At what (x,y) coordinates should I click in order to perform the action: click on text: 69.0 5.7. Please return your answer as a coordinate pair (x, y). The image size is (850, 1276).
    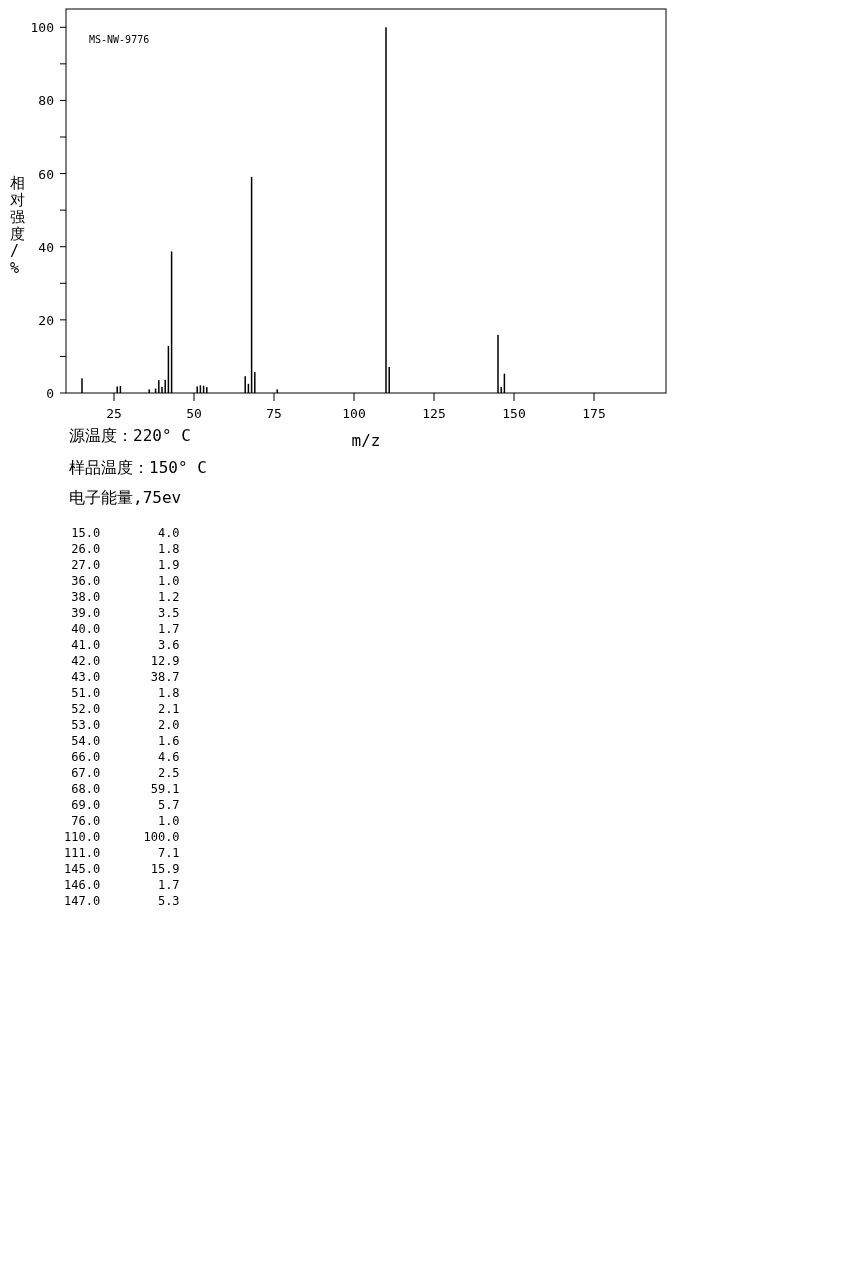
    Looking at the image, I should click on (122, 805).